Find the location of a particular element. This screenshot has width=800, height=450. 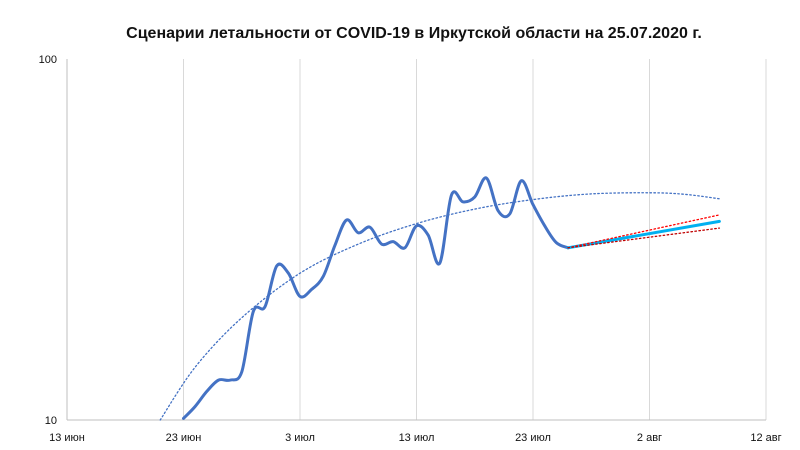

x-tick-label: 23 июл is located at coordinates (533, 438).